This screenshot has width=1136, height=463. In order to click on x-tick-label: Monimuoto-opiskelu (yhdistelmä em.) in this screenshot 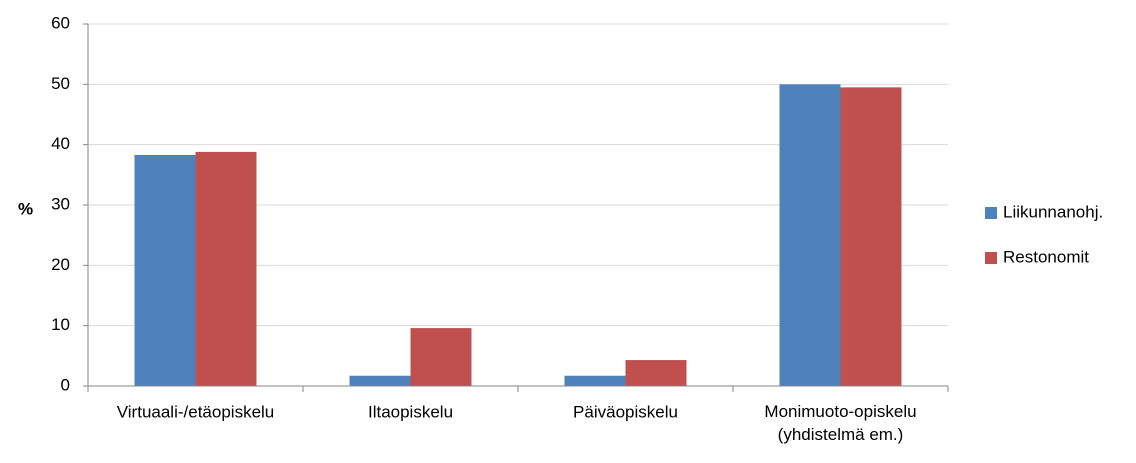, I will do `click(840, 423)`.